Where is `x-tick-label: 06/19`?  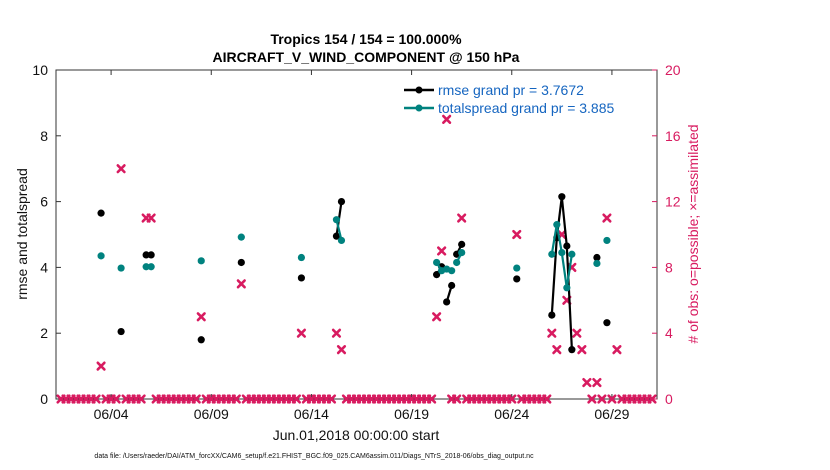
x-tick-label: 06/19 is located at coordinates (411, 414).